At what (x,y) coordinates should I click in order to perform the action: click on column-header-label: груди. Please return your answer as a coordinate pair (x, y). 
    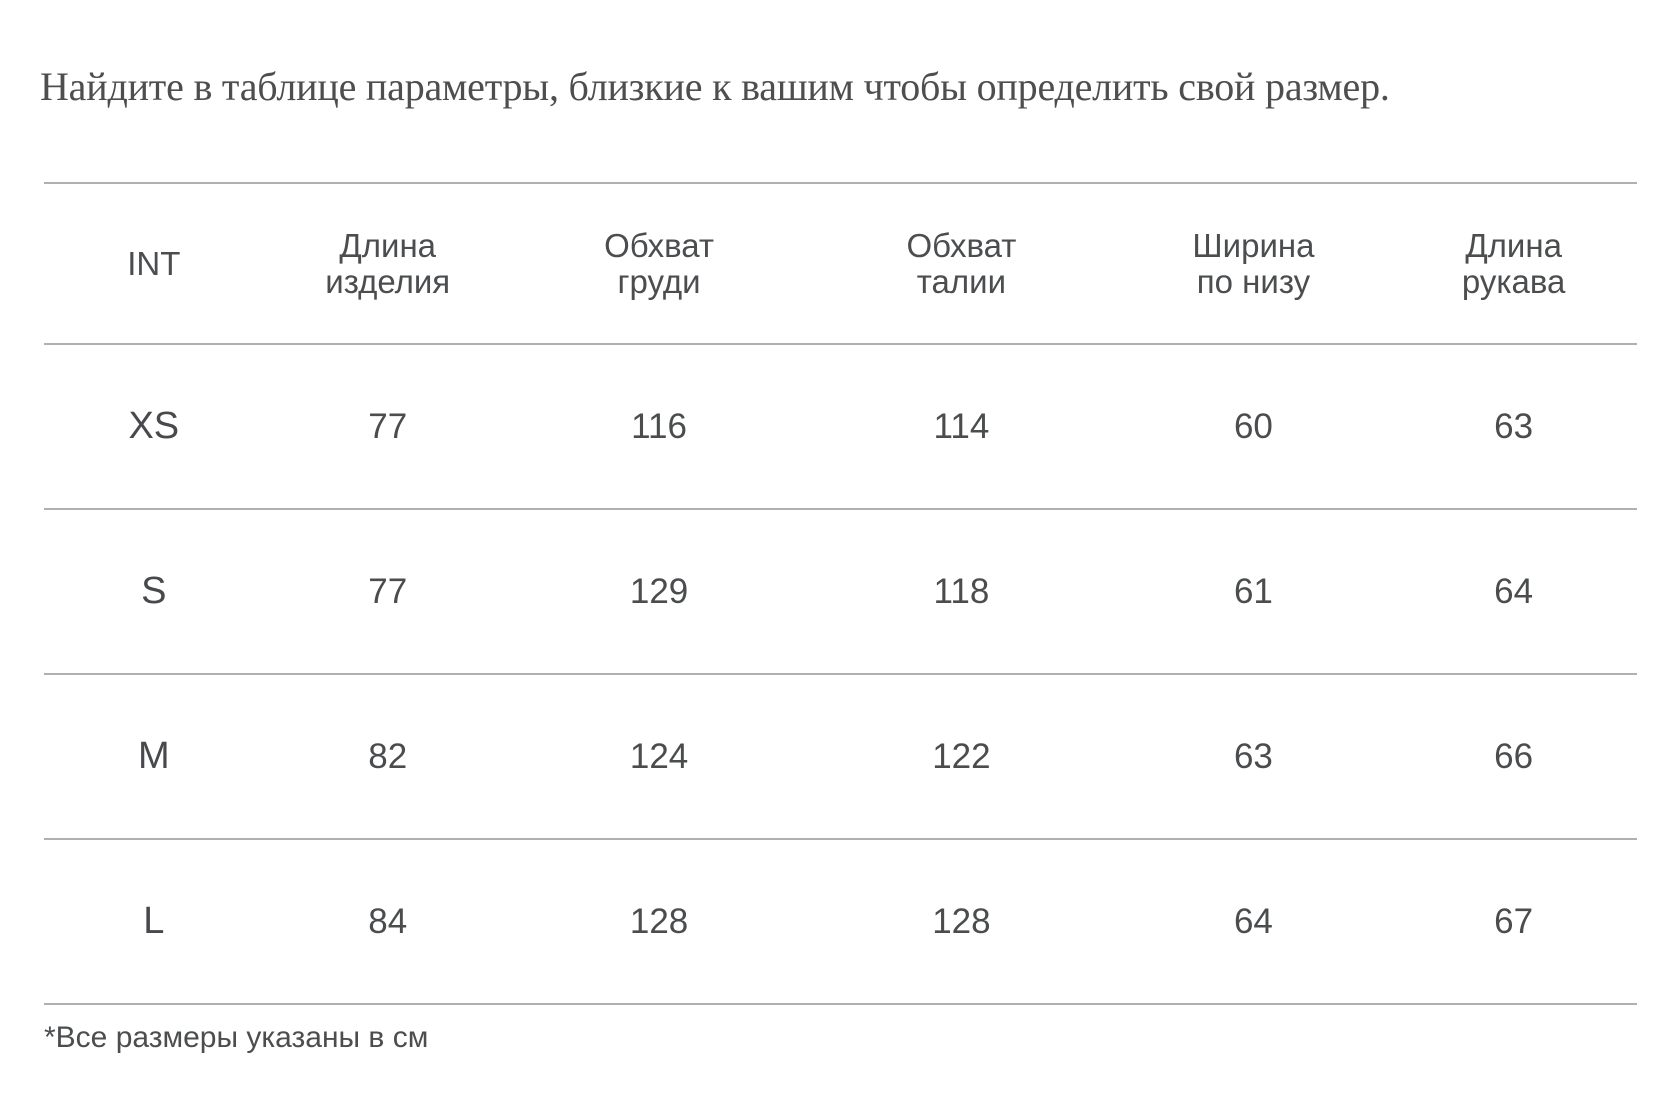
    Looking at the image, I should click on (659, 281).